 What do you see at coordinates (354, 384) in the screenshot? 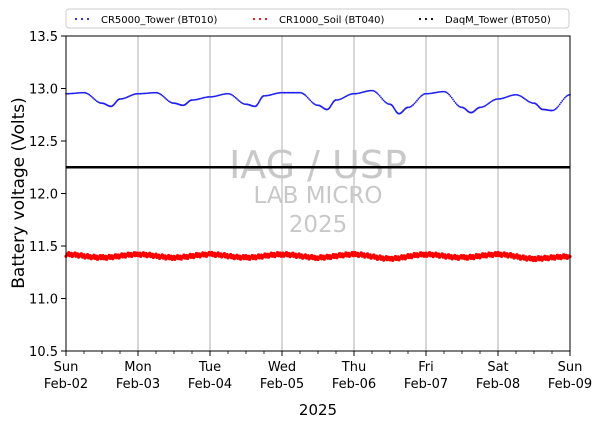
I see `x-tick-label: Feb-06` at bounding box center [354, 384].